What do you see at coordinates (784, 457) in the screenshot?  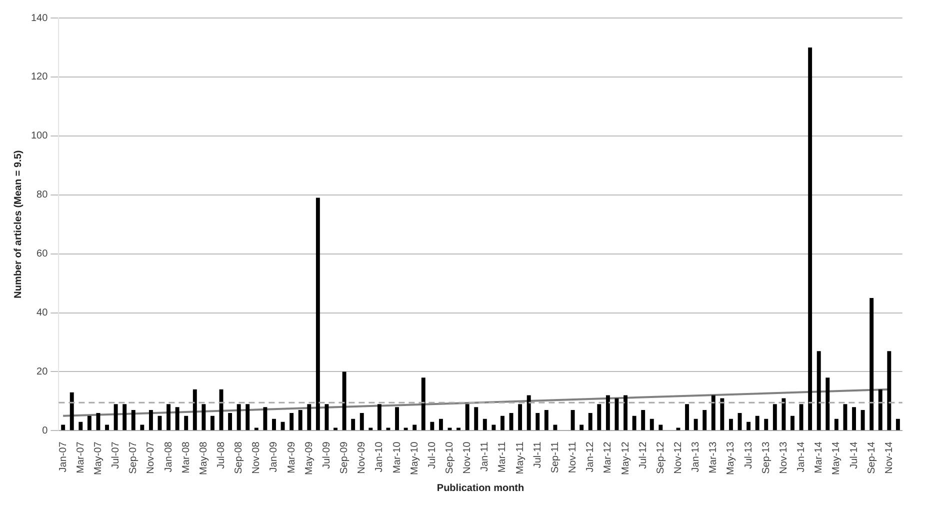 I see `x-tick-label: Nov-13` at bounding box center [784, 457].